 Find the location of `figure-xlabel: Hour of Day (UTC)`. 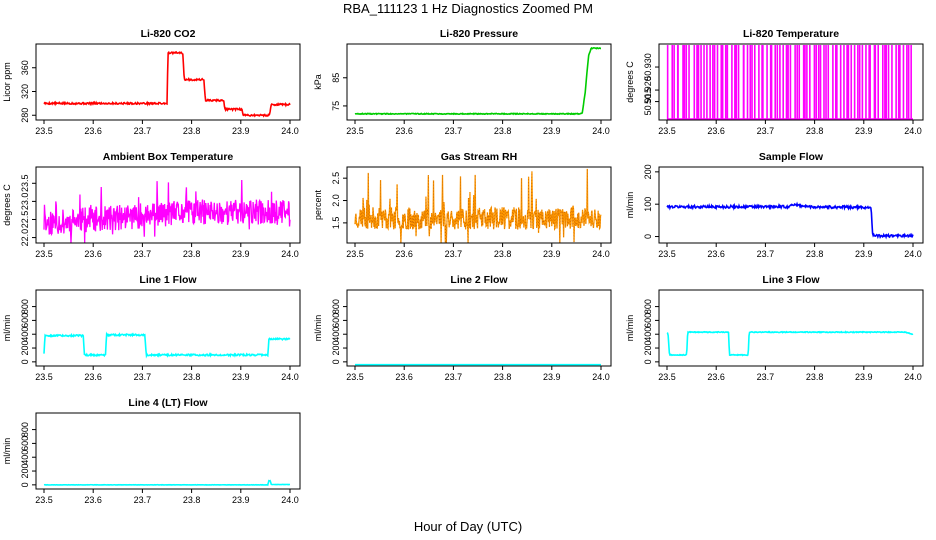

figure-xlabel: Hour of Day (UTC) is located at coordinates (468, 526).